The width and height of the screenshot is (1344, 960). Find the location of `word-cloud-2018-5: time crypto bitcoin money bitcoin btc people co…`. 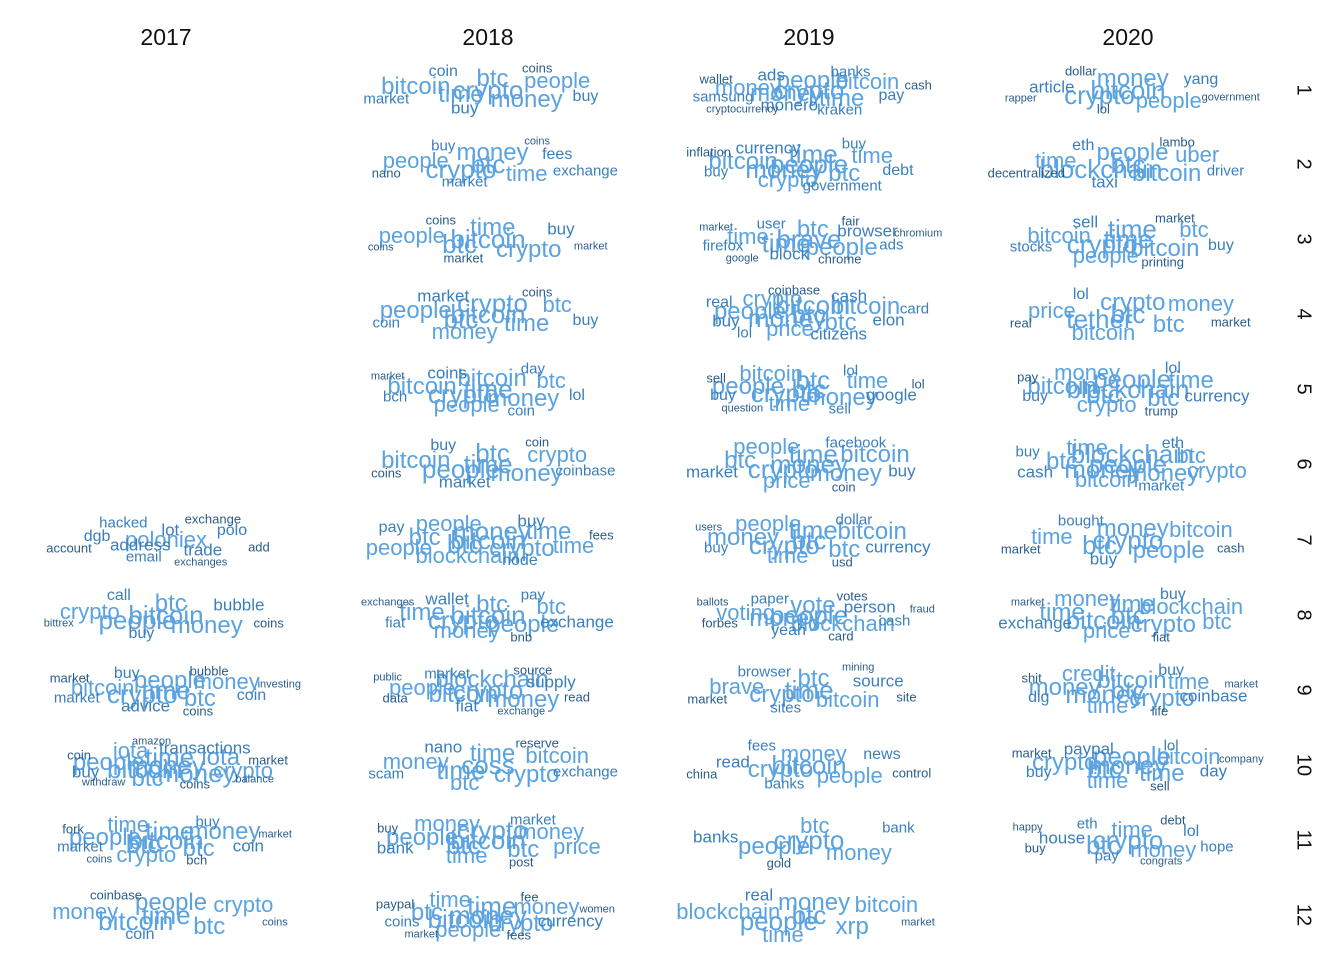

word-cloud-2018-5: time crypto bitcoin money bitcoin btc people co… is located at coordinates (488, 389).